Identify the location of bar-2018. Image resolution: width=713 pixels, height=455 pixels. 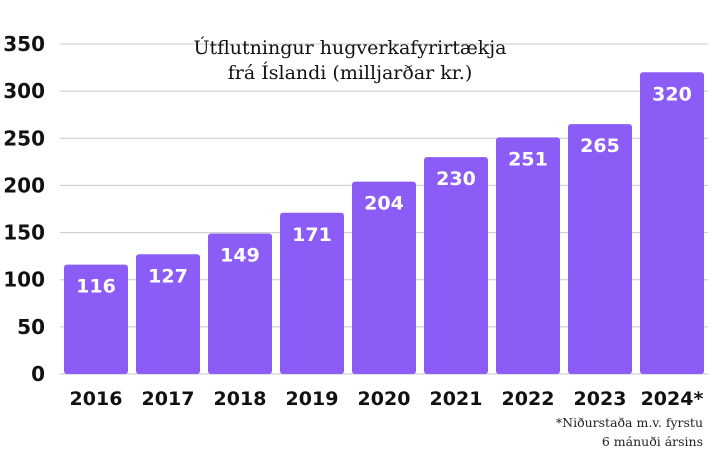
(240, 303).